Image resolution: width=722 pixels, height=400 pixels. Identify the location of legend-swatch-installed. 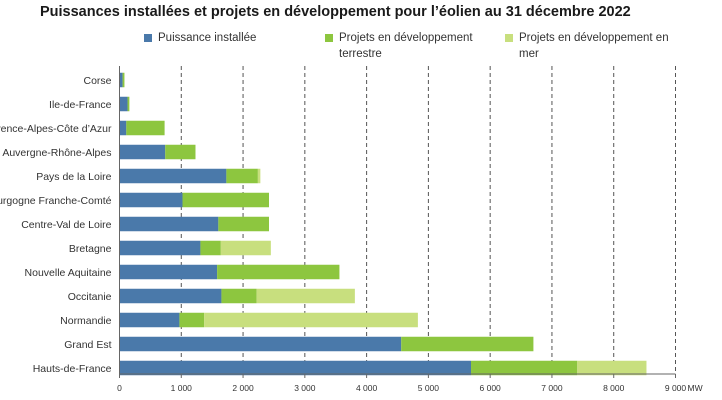
(148, 38).